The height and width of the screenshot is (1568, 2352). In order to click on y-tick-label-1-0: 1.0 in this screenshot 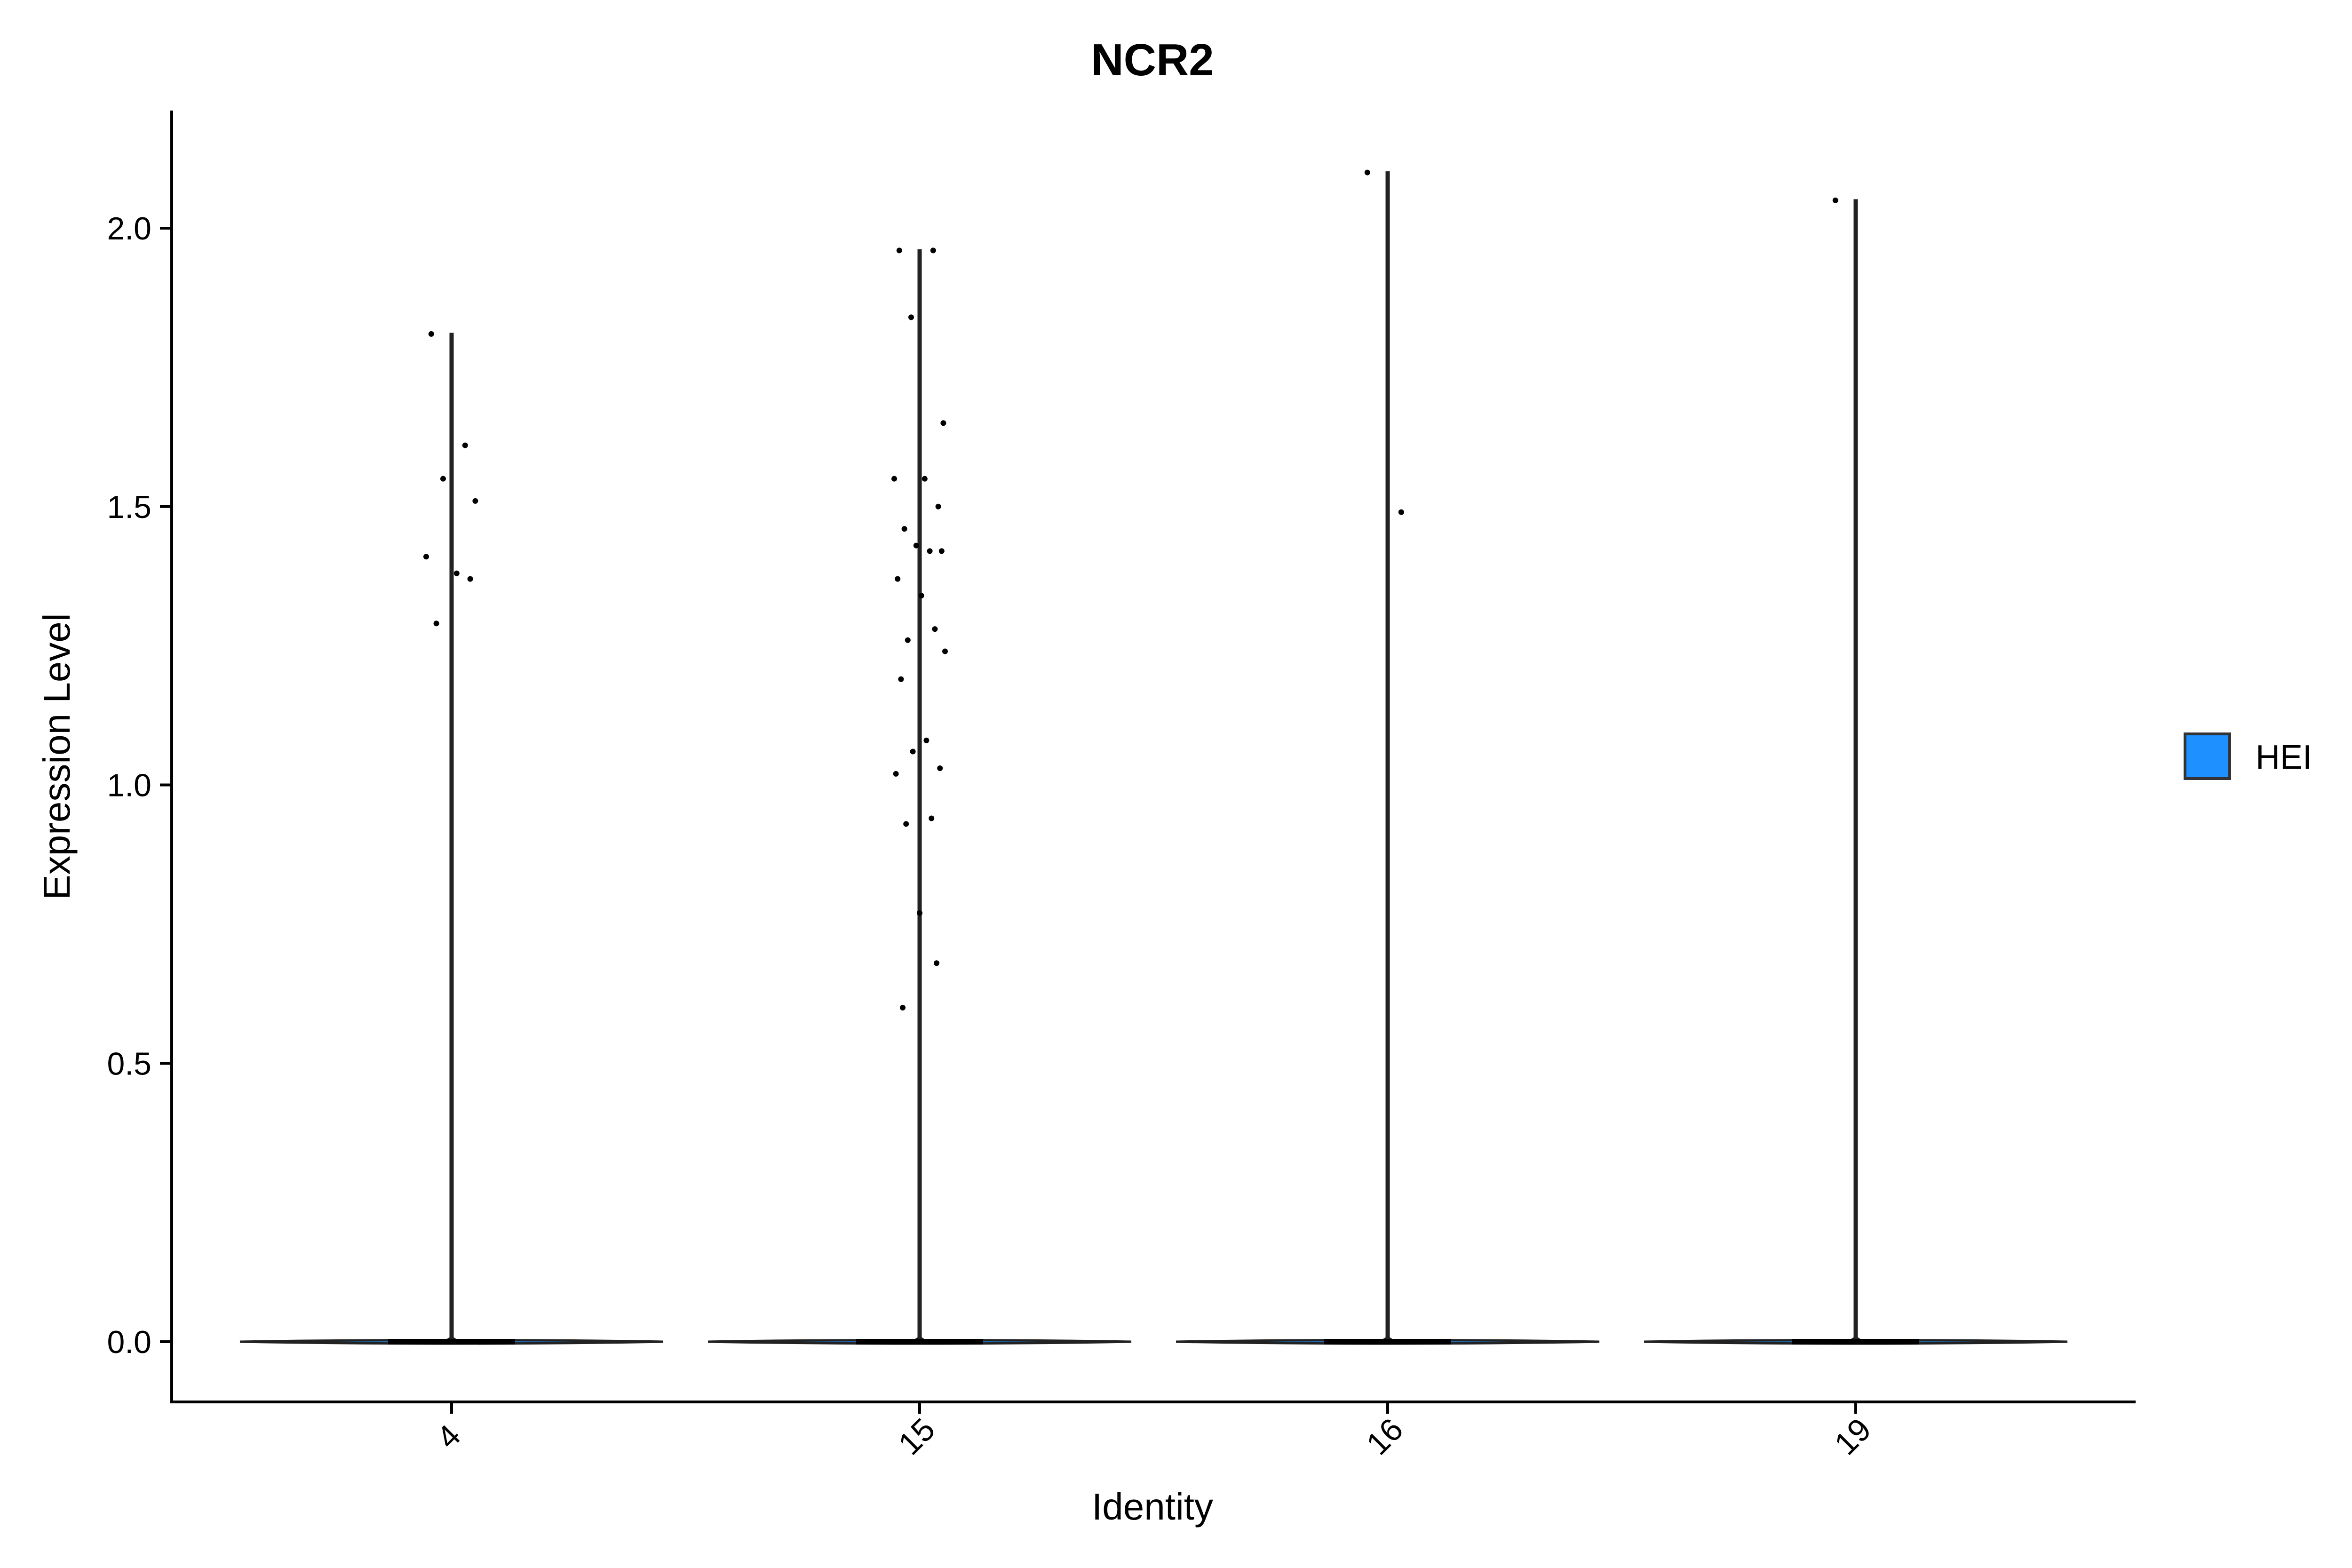, I will do `click(129, 786)`.